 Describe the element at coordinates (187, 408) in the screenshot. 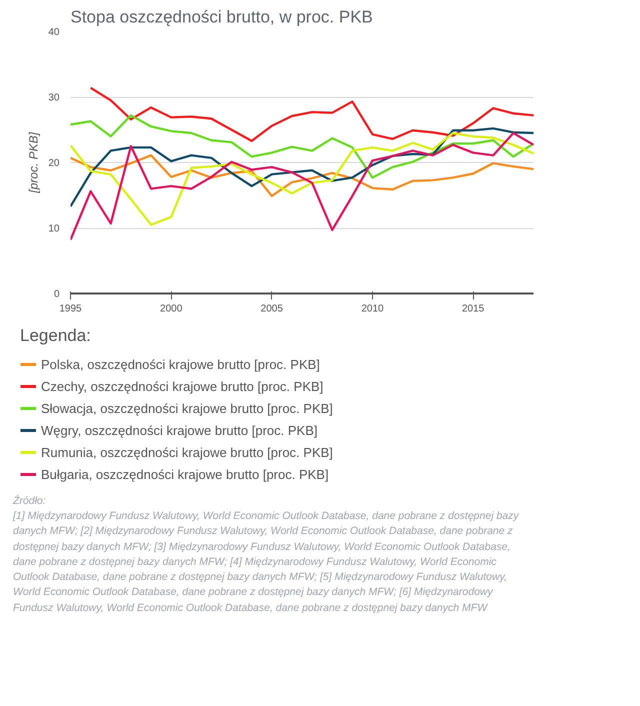

I see `legend-label: Słowacja, oszczędności krajowe brutto [proc. PKB]` at that location.